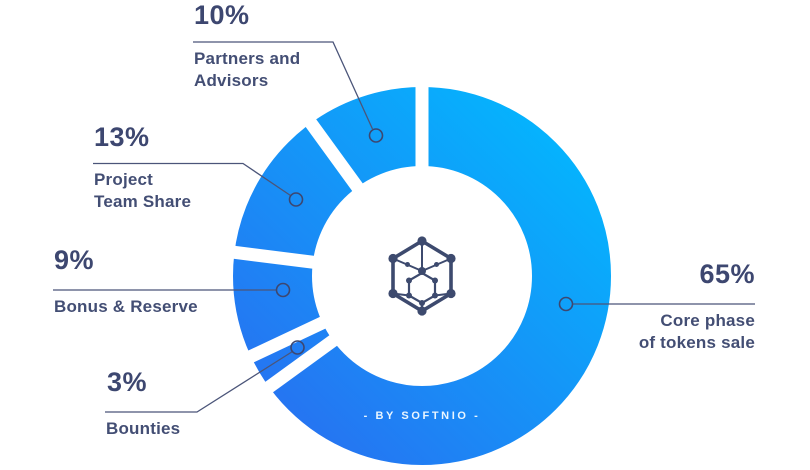  I want to click on separator-top, so click(422, 126).